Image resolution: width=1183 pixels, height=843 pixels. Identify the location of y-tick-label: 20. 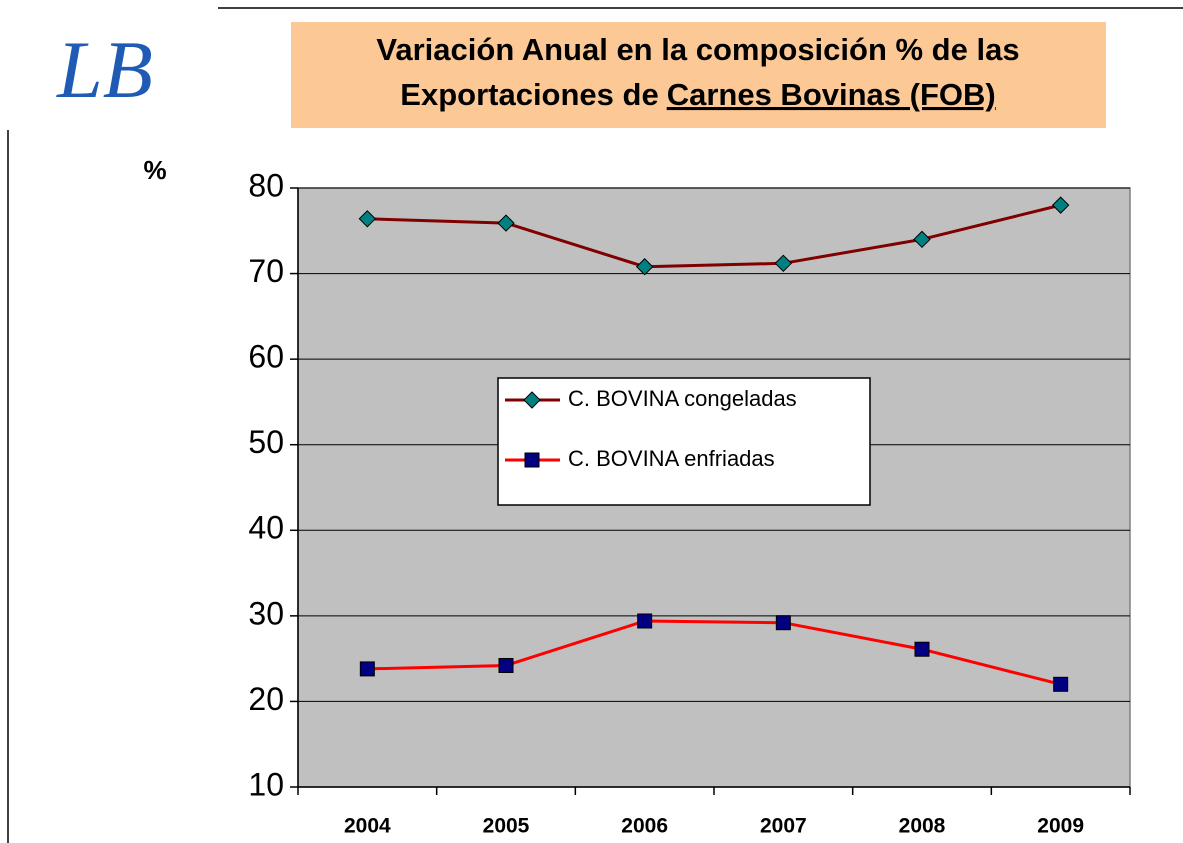
(266, 699).